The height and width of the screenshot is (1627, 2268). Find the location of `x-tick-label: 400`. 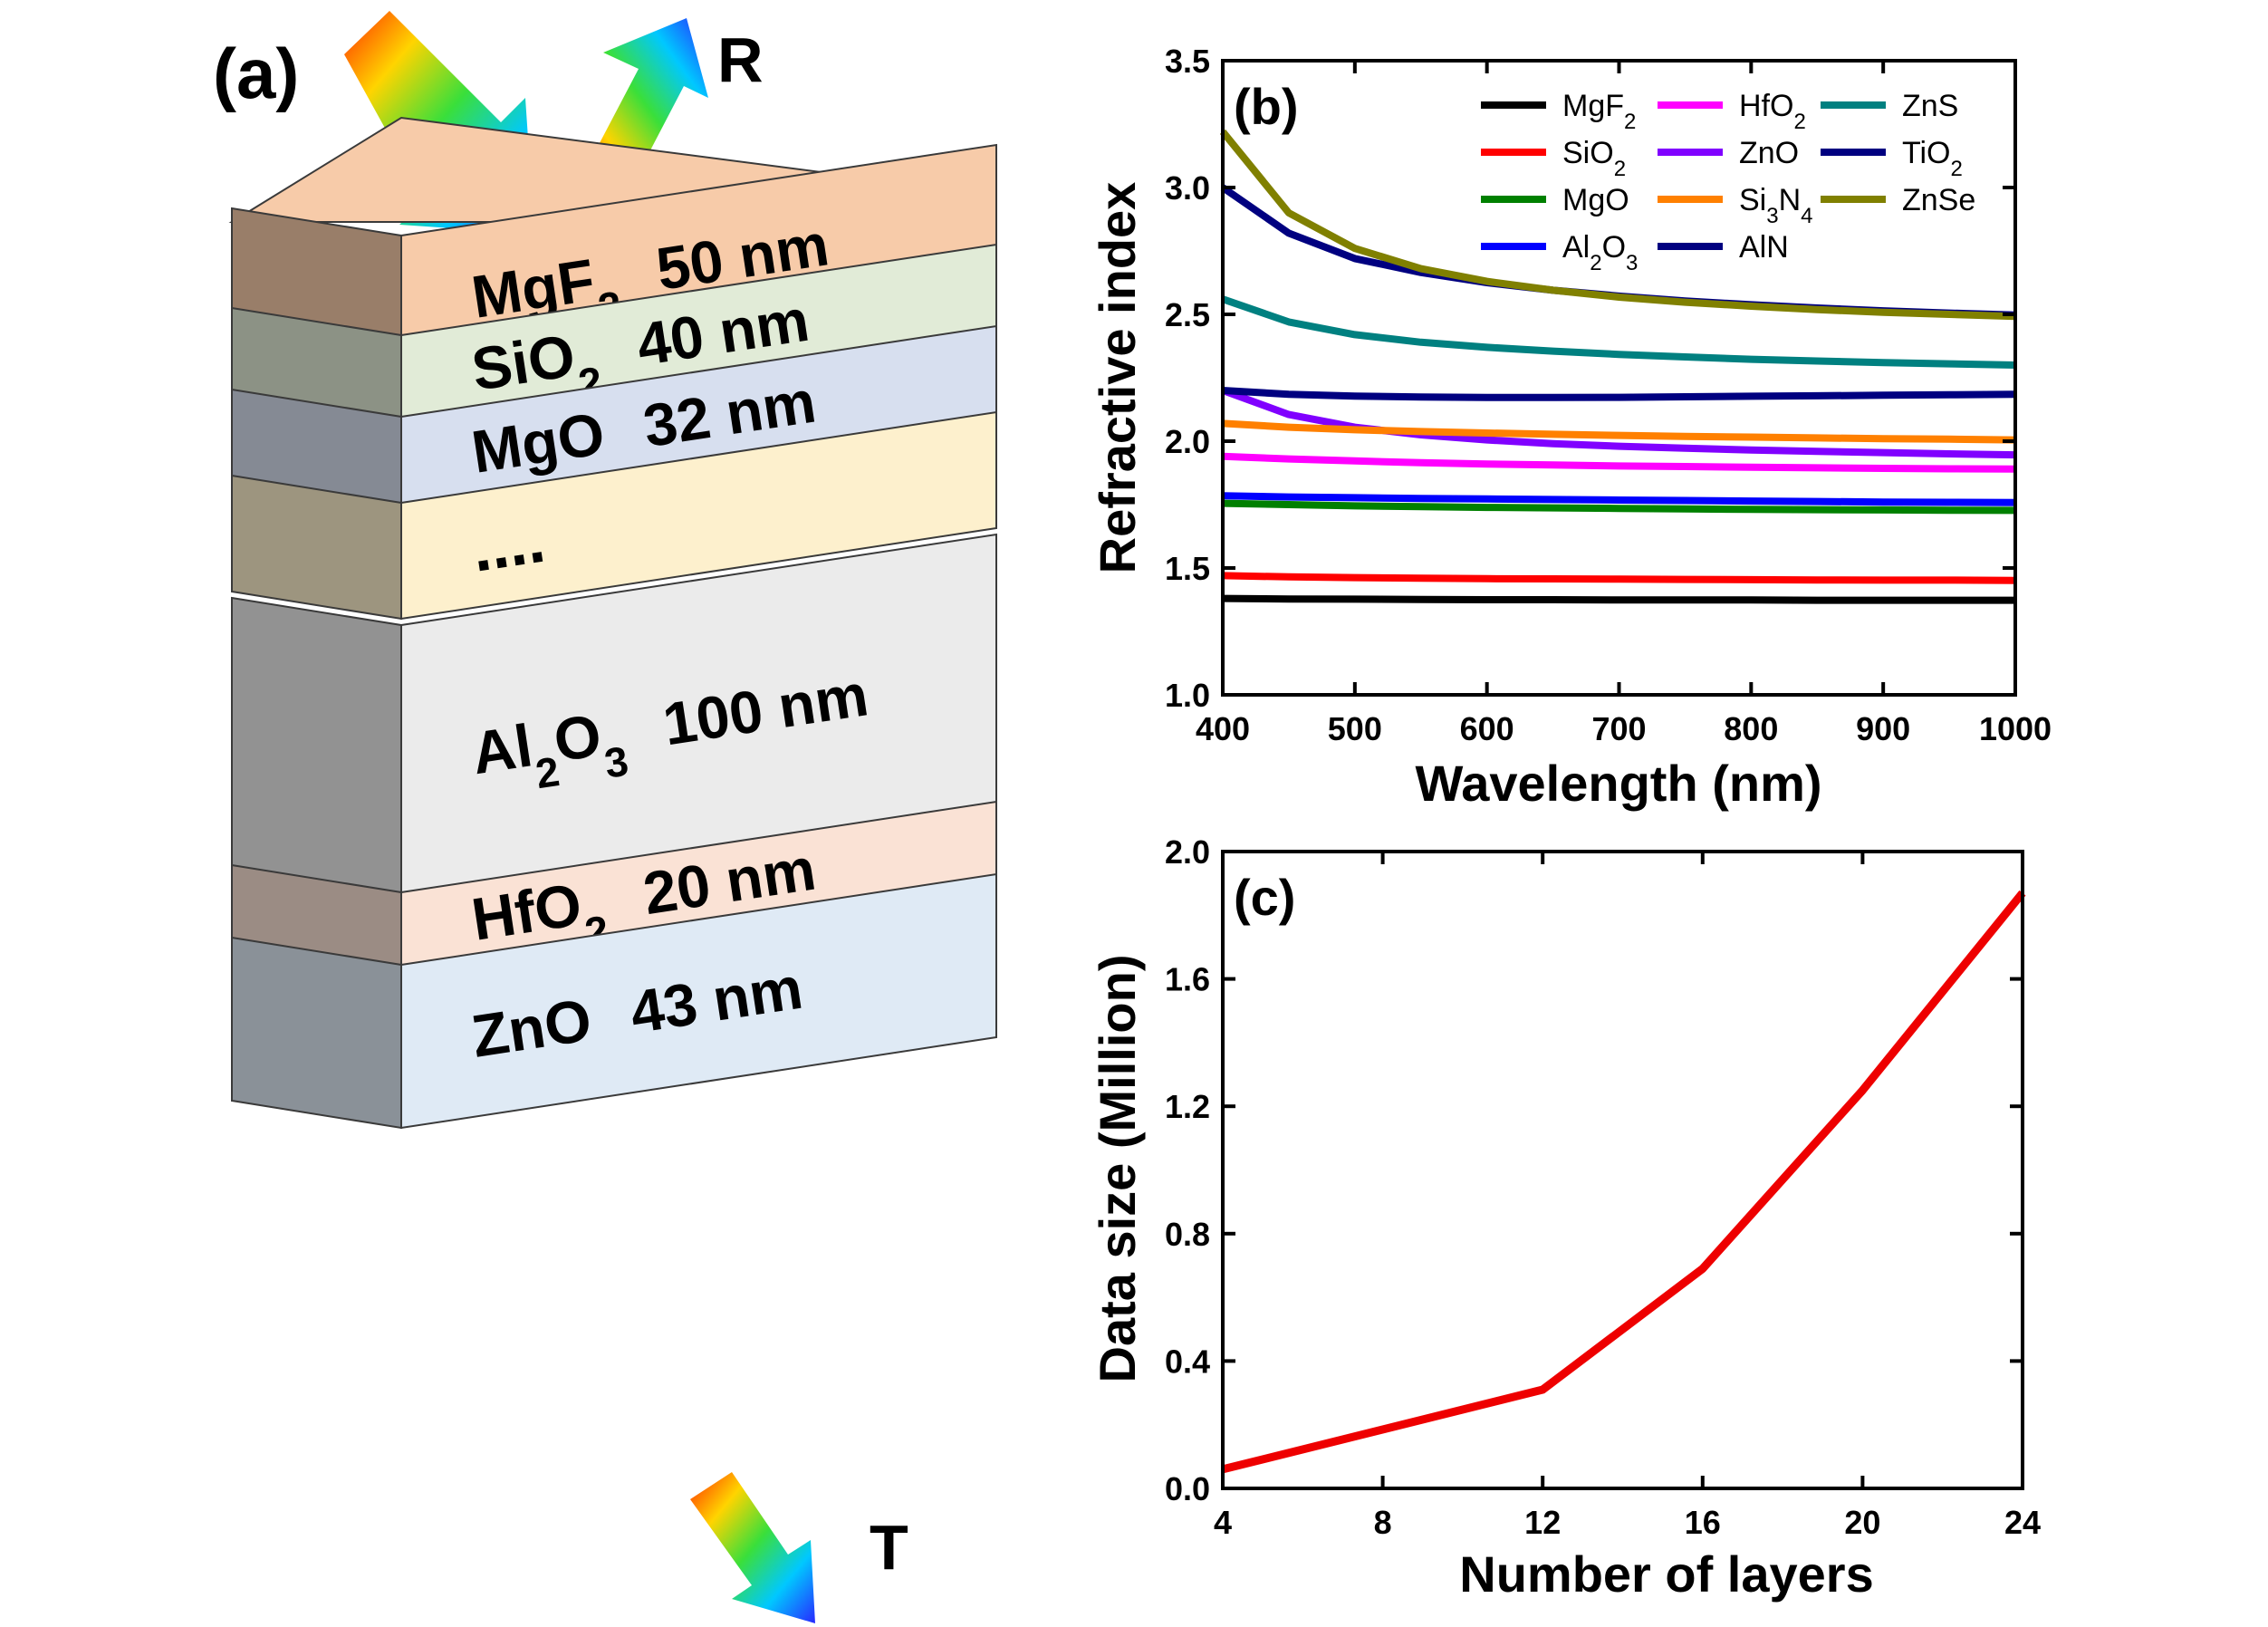

x-tick-label: 400 is located at coordinates (1223, 728).